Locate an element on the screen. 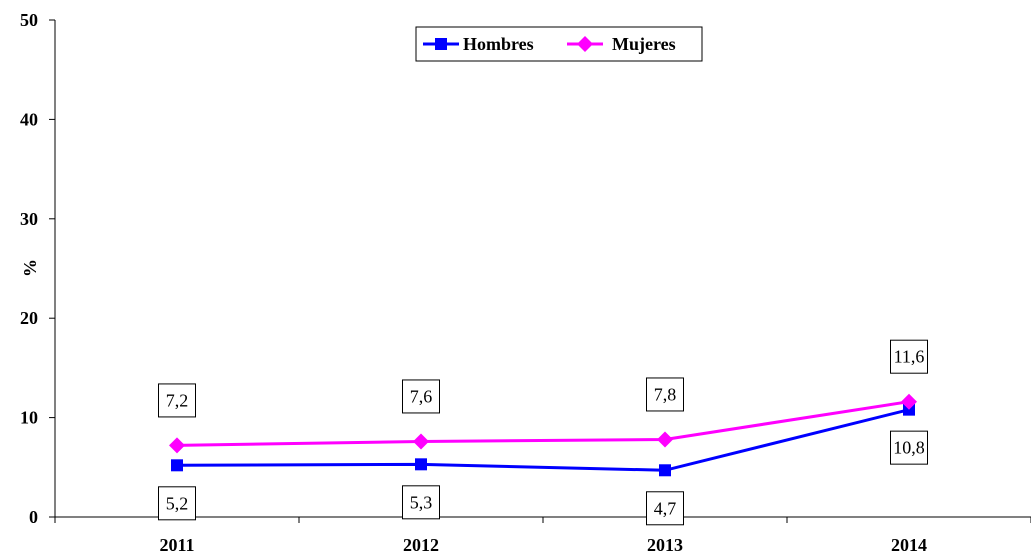 The height and width of the screenshot is (556, 1031). legend-box is located at coordinates (559, 44).